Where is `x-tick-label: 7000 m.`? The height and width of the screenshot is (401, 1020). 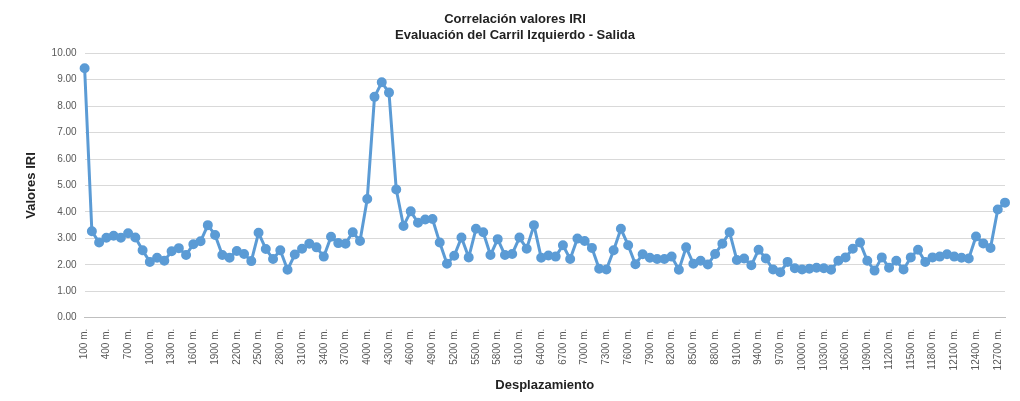
x-tick-label: 7000 m. is located at coordinates (584, 346).